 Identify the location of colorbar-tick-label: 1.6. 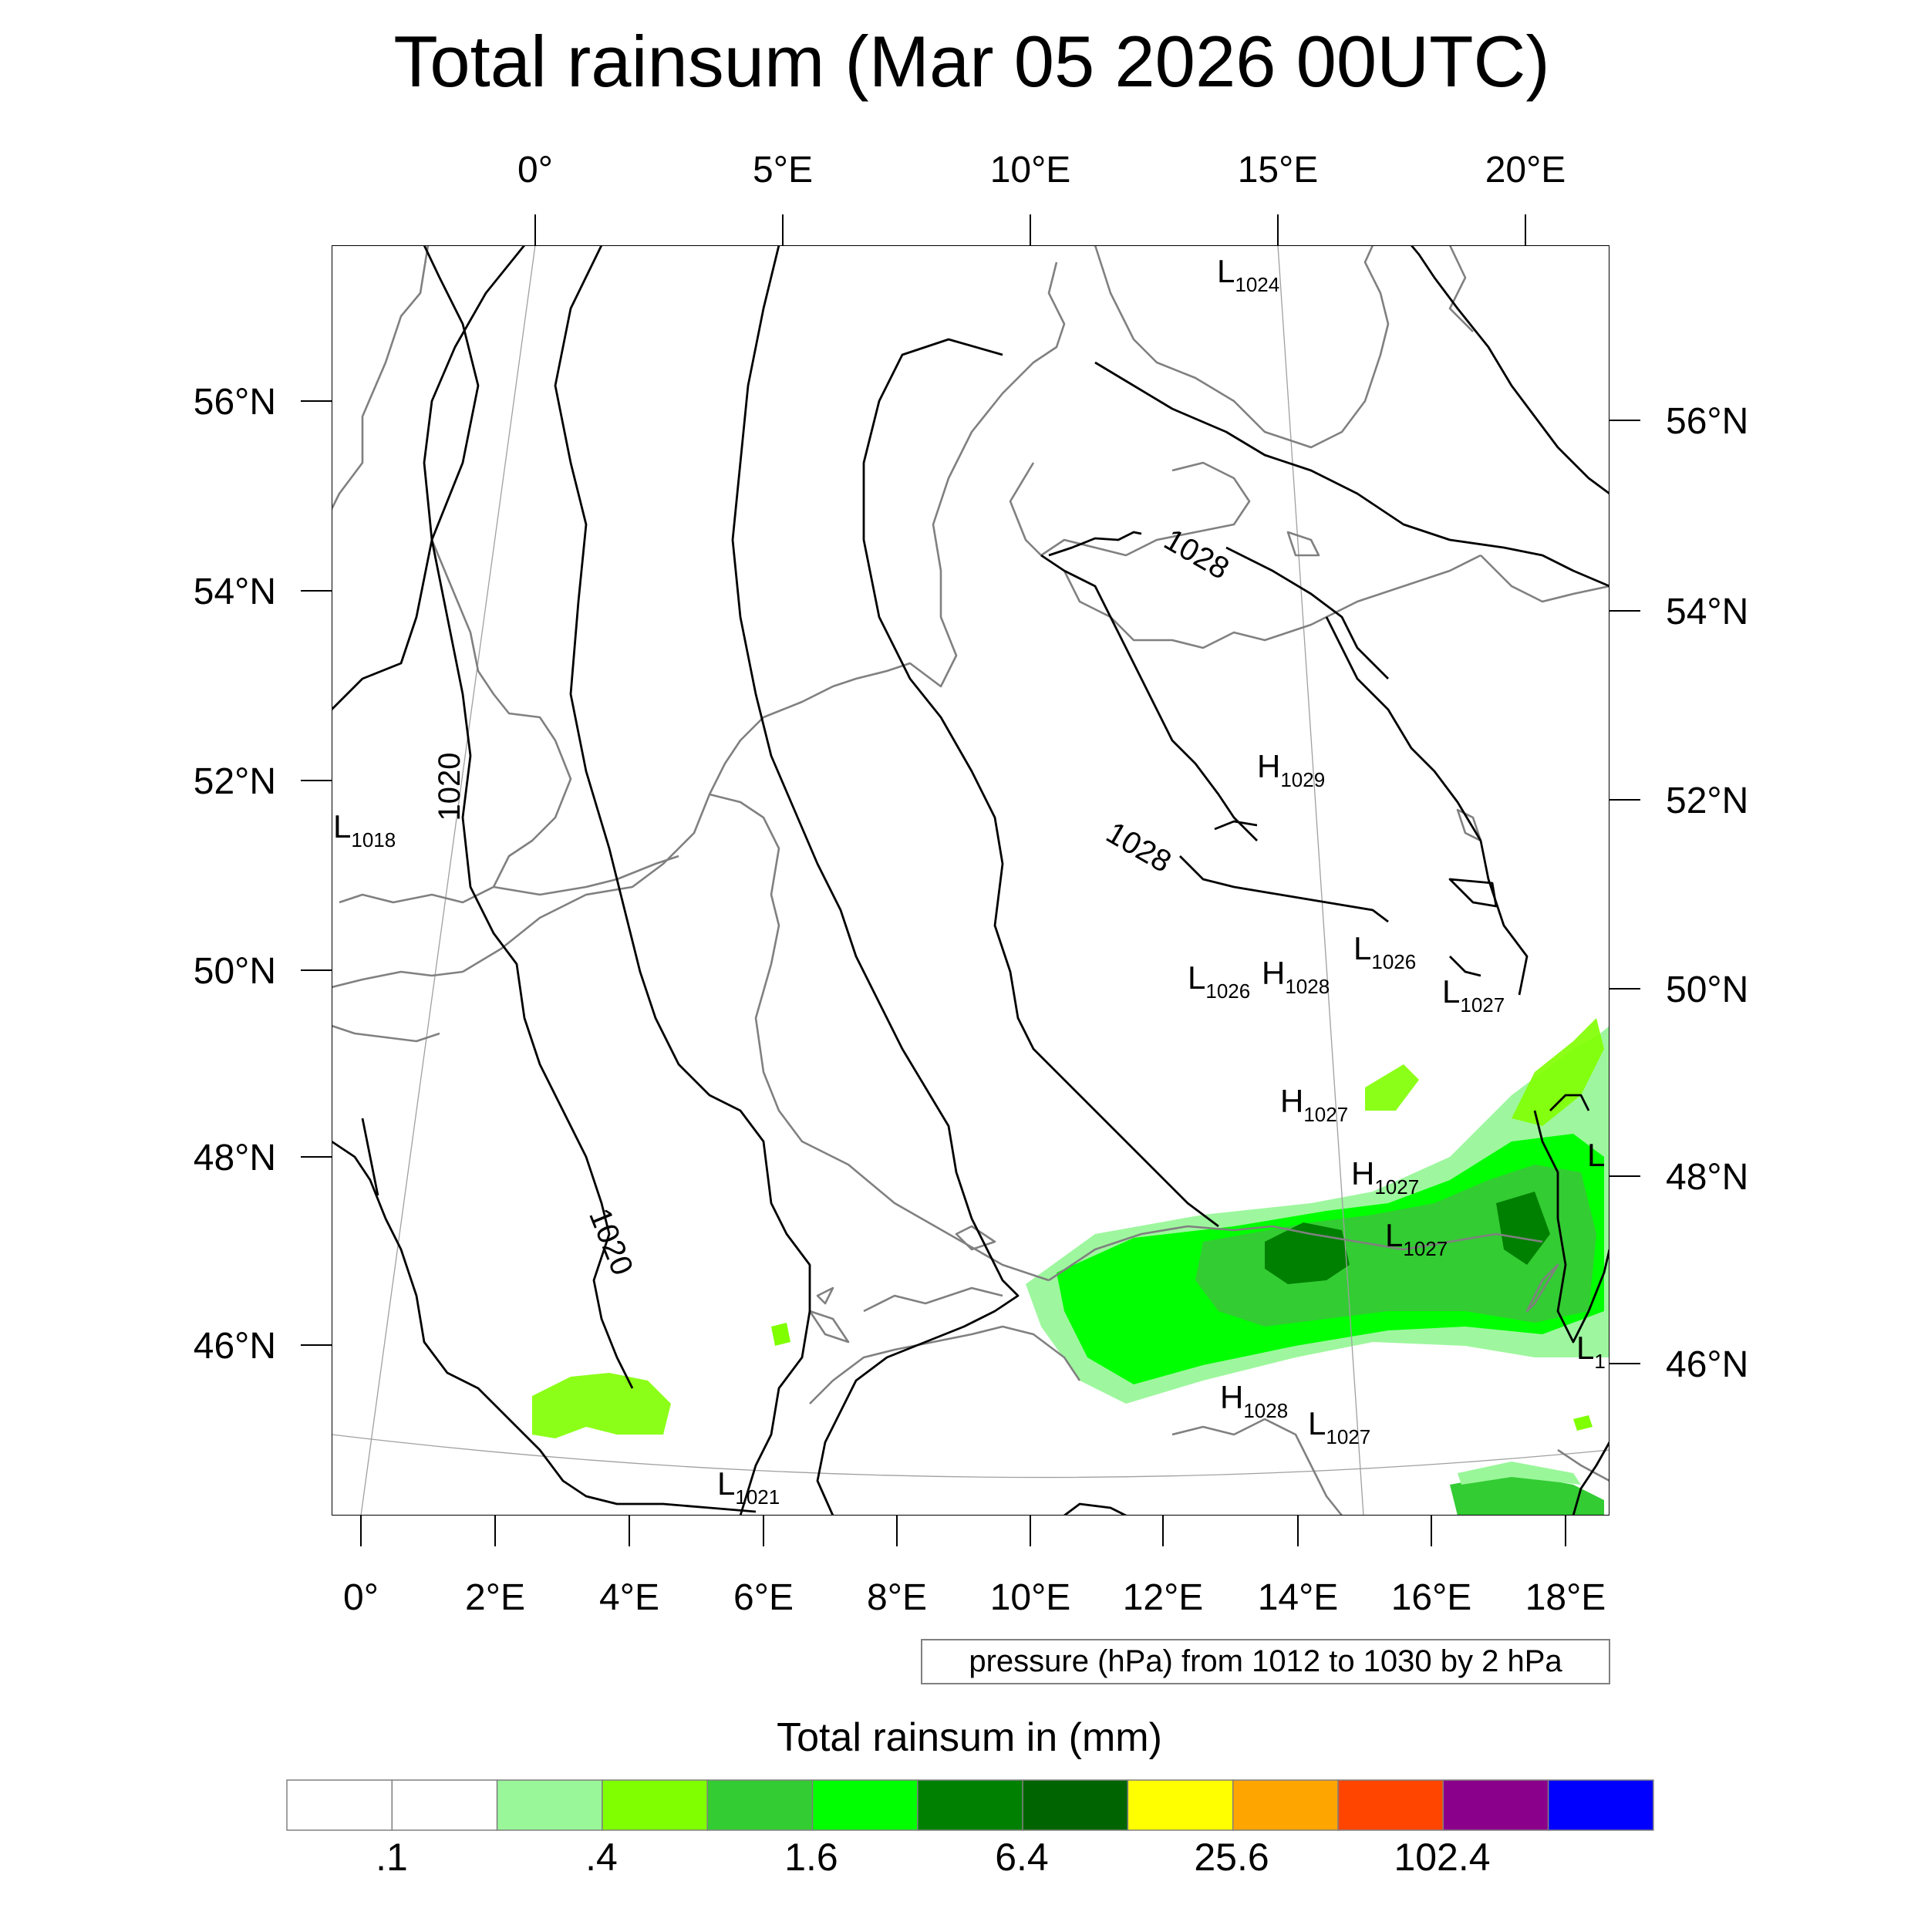
(811, 1857).